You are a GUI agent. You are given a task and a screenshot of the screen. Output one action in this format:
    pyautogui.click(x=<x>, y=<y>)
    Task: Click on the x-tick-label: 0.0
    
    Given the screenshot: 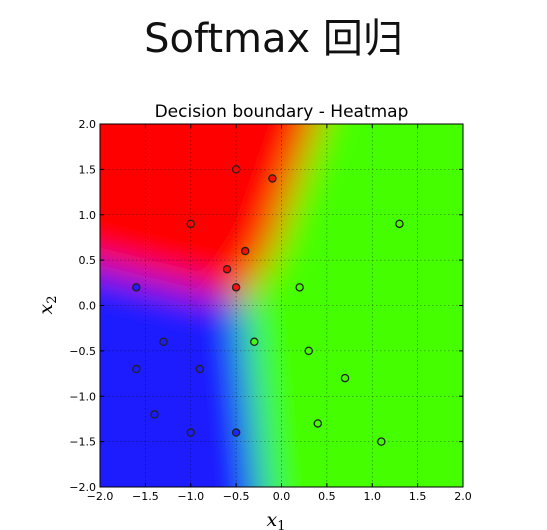 What is the action you would take?
    pyautogui.click(x=282, y=496)
    